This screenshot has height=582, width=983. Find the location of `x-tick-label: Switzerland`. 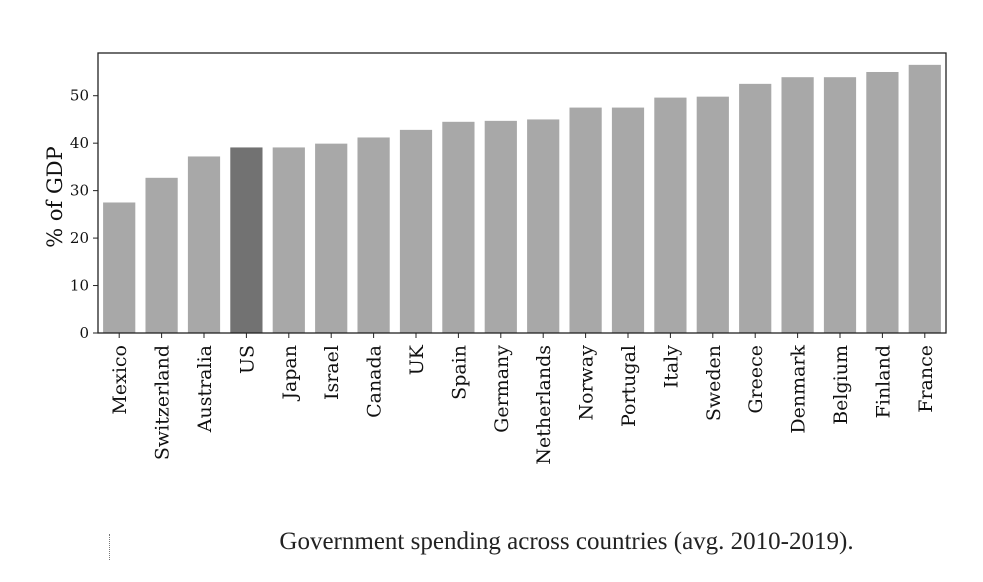

x-tick-label: Switzerland is located at coordinates (163, 402).